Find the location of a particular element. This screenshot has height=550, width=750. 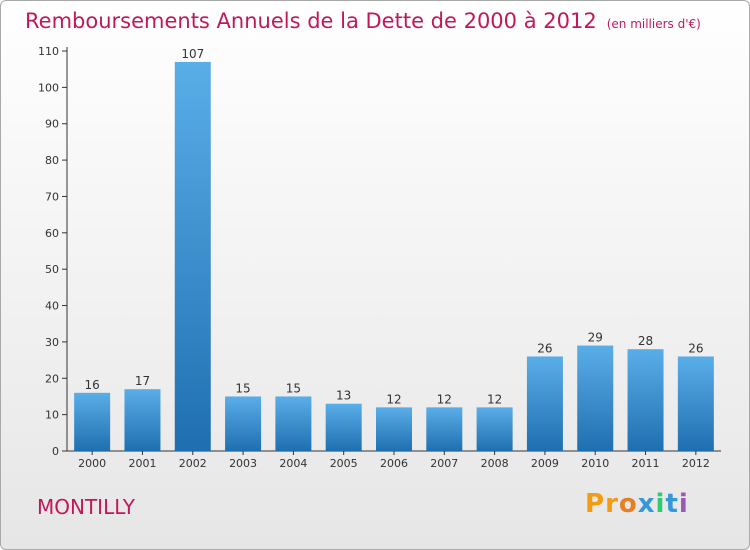

bar-2003 is located at coordinates (243, 423).